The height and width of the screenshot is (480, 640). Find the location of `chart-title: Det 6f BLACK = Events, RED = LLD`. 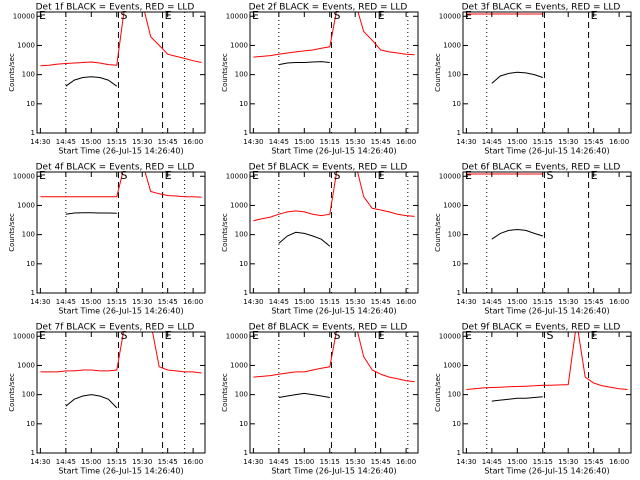

chart-title: Det 6f BLACK = Events, RED = LLD is located at coordinates (541, 168).